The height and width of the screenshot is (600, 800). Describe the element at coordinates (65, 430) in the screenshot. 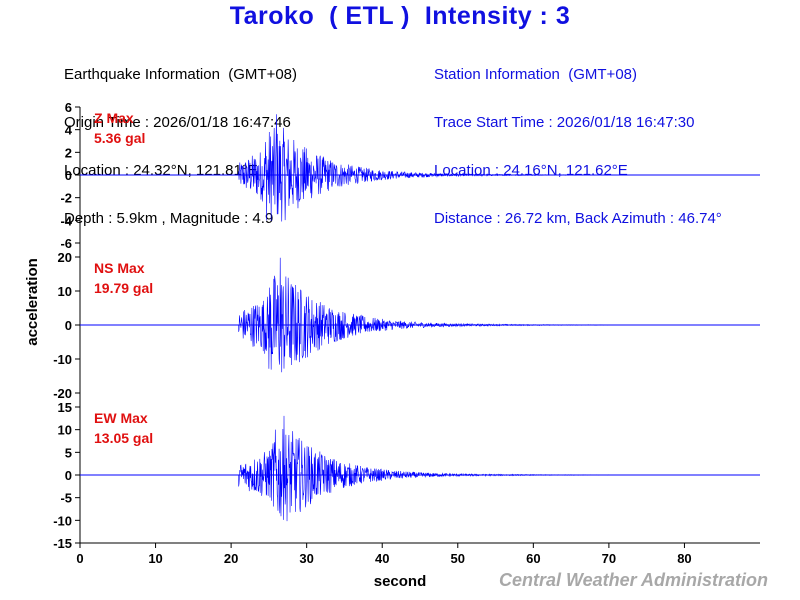

I see `y-tick-label-ew: 10` at that location.